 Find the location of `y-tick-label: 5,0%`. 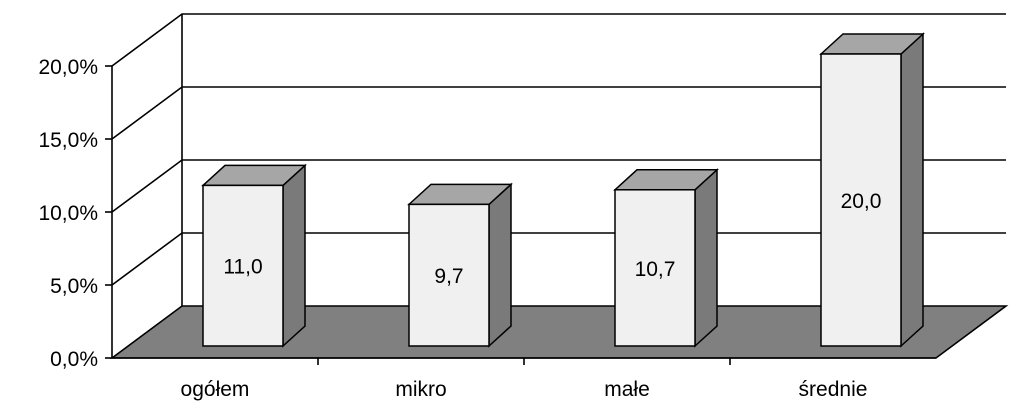

y-tick-label: 5,0% is located at coordinates (74, 286).